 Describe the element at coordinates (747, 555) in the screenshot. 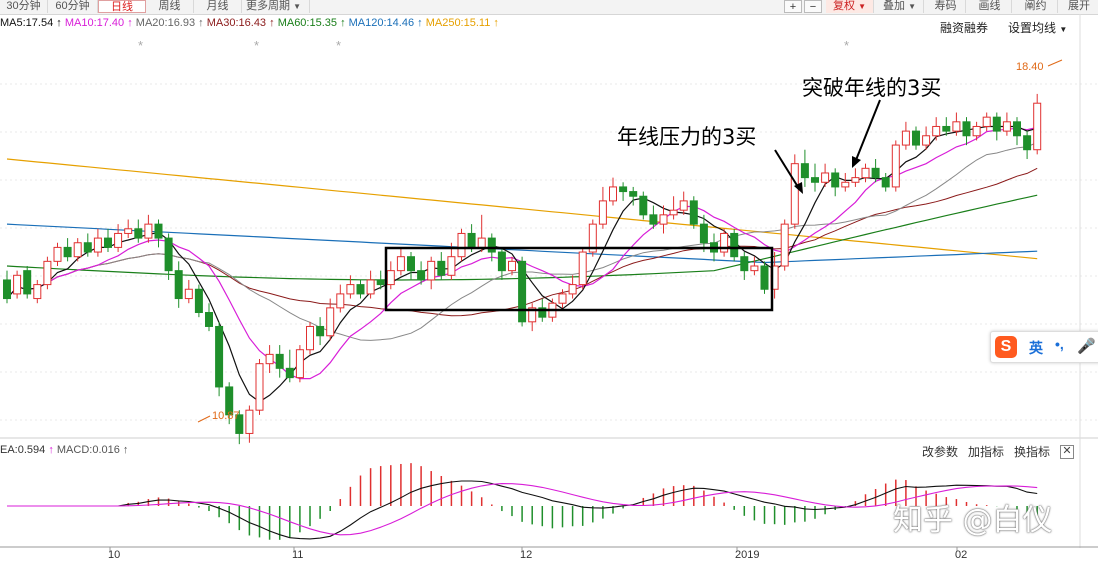

I see `x-tick-label: 2019` at that location.